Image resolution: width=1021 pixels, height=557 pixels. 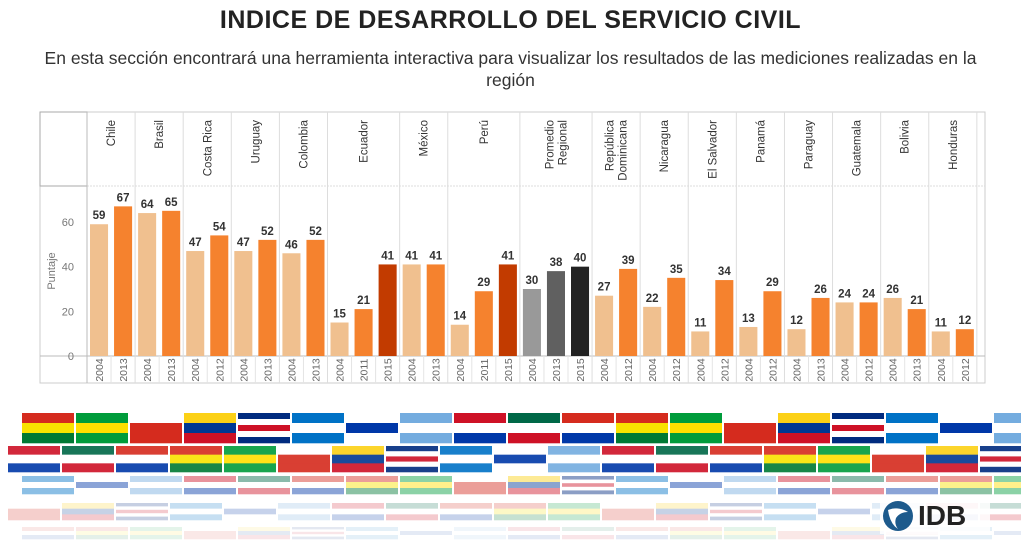 I want to click on data-label: 30, so click(x=532, y=281).